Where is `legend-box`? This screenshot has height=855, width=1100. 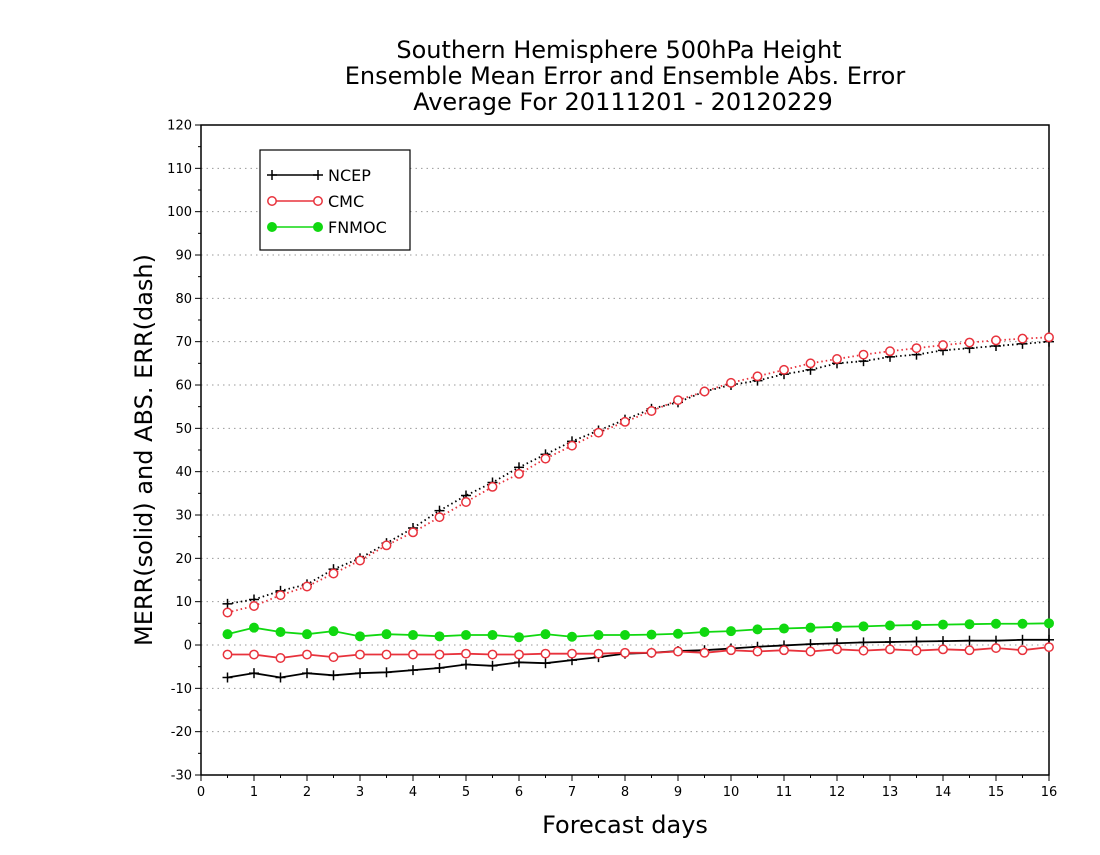
legend-box is located at coordinates (335, 200).